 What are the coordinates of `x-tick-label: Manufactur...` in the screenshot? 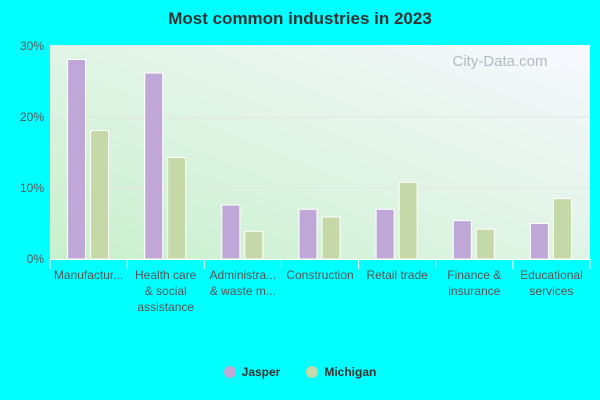 It's located at (88, 275).